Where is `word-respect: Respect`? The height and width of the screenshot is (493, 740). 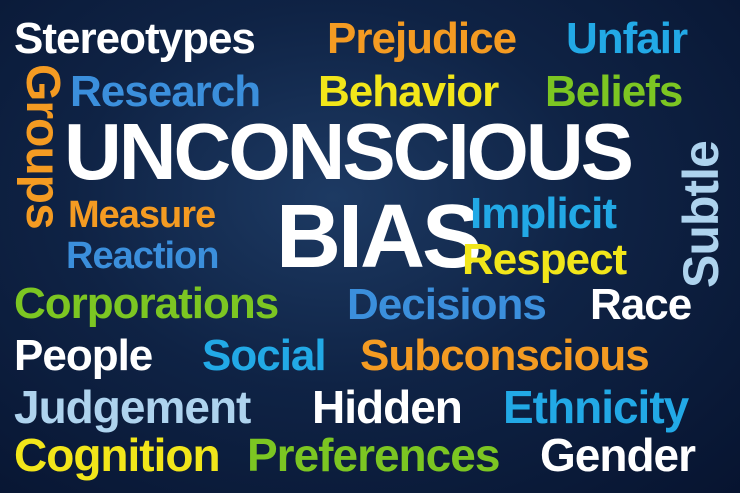 word-respect: Respect is located at coordinates (544, 259).